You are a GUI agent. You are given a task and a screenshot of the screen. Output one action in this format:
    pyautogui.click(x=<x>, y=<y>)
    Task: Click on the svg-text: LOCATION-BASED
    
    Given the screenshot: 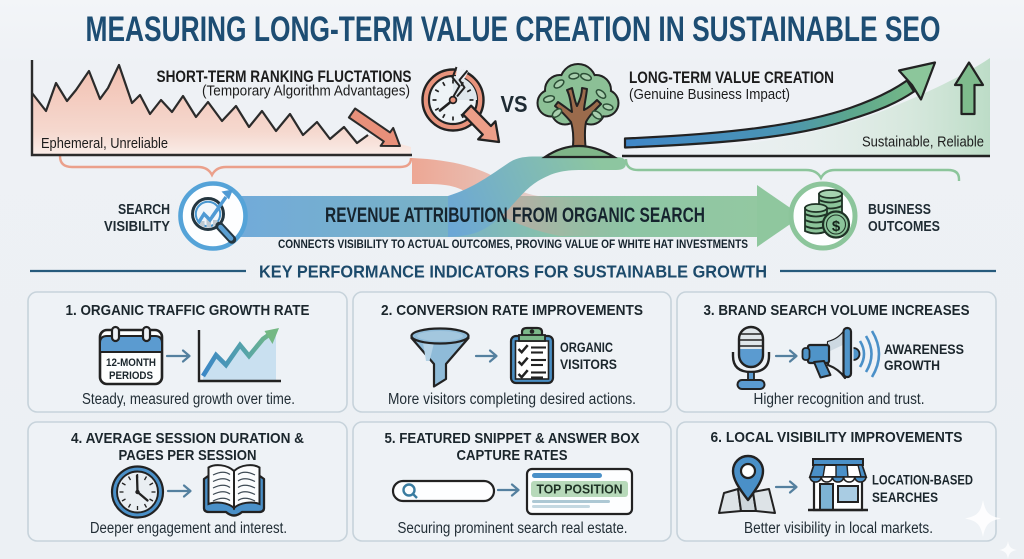 What is the action you would take?
    pyautogui.click(x=922, y=480)
    